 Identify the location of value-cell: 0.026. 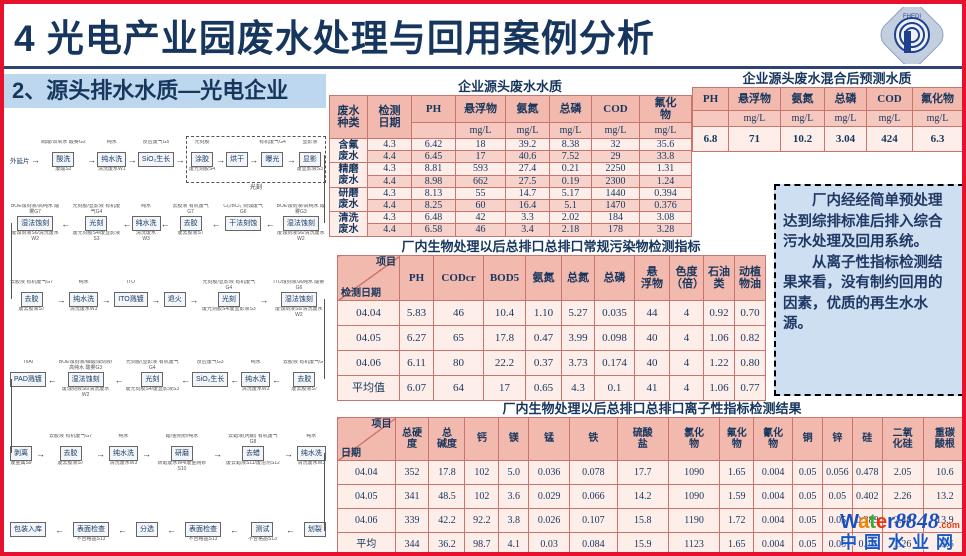
(549, 520).